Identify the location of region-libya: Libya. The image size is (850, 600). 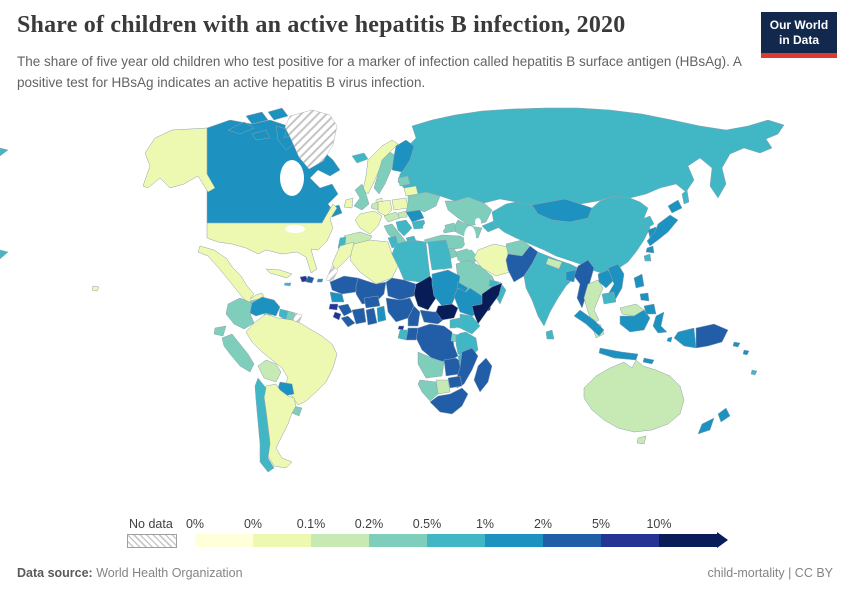
(411, 261).